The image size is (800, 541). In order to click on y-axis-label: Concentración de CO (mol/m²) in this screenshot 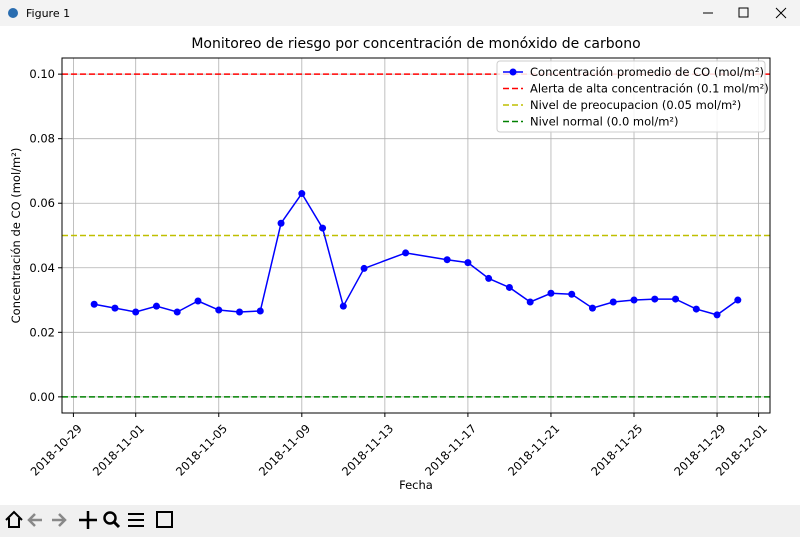, I will do `click(16, 236)`.